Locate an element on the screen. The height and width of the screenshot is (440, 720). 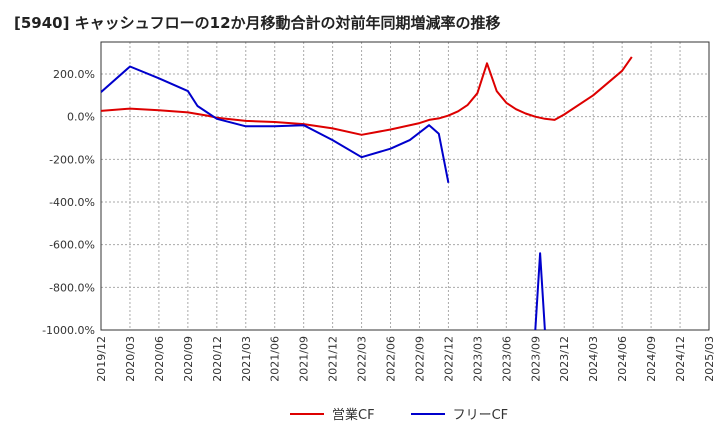
legend-swatch-operating-cf is located at coordinates (307, 413).